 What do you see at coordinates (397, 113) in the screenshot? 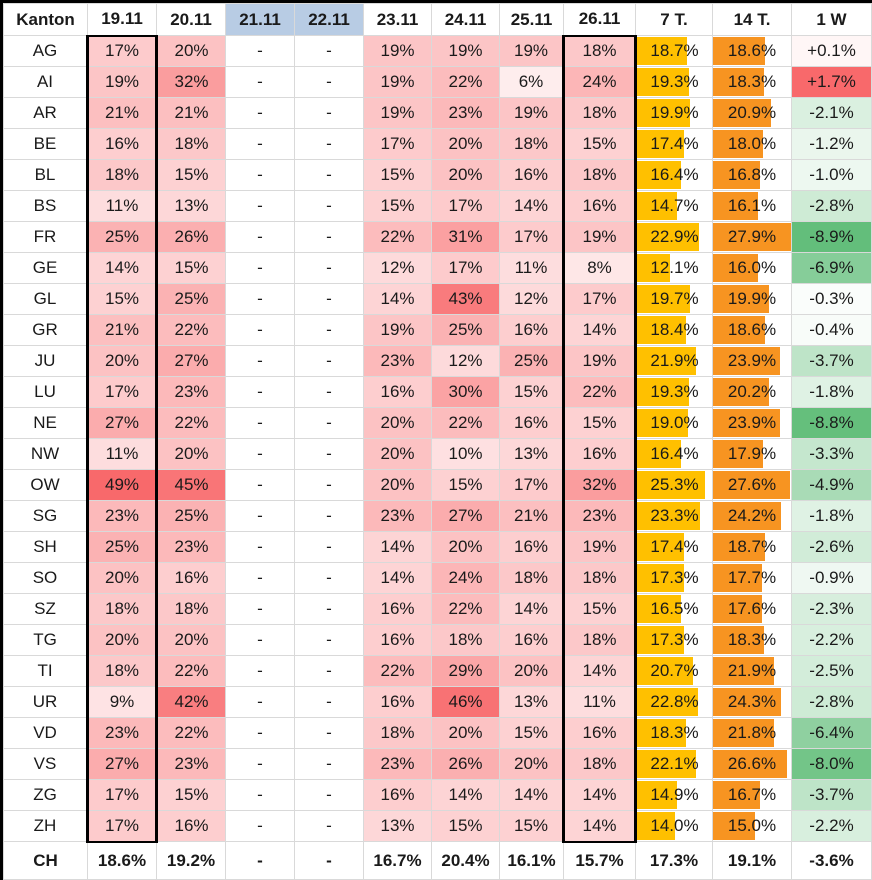
I see `cell-AR-23.11: 19%` at bounding box center [397, 113].